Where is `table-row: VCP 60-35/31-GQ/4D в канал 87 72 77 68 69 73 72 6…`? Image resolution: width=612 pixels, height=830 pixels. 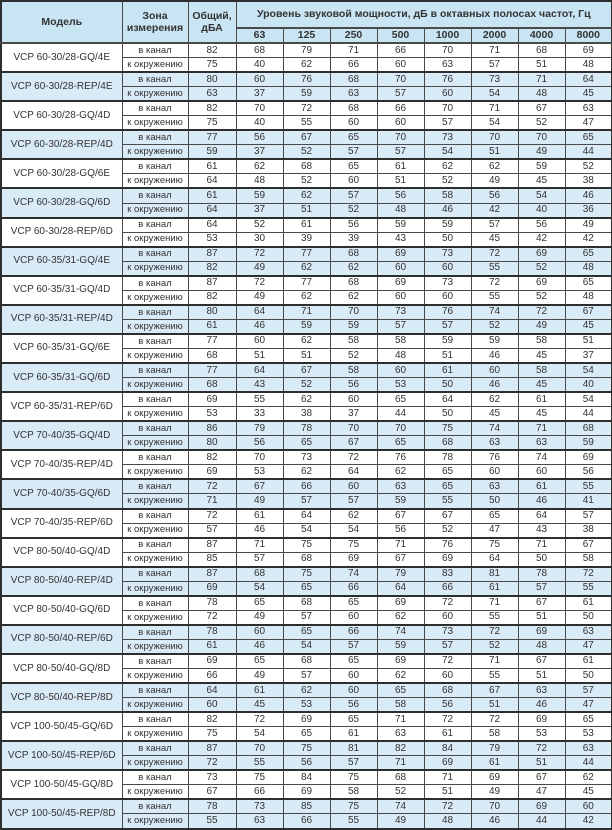
table-row: VCP 60-35/31-GQ/4D в канал 87 72 77 68 69 73 72 6… is located at coordinates (306, 290).